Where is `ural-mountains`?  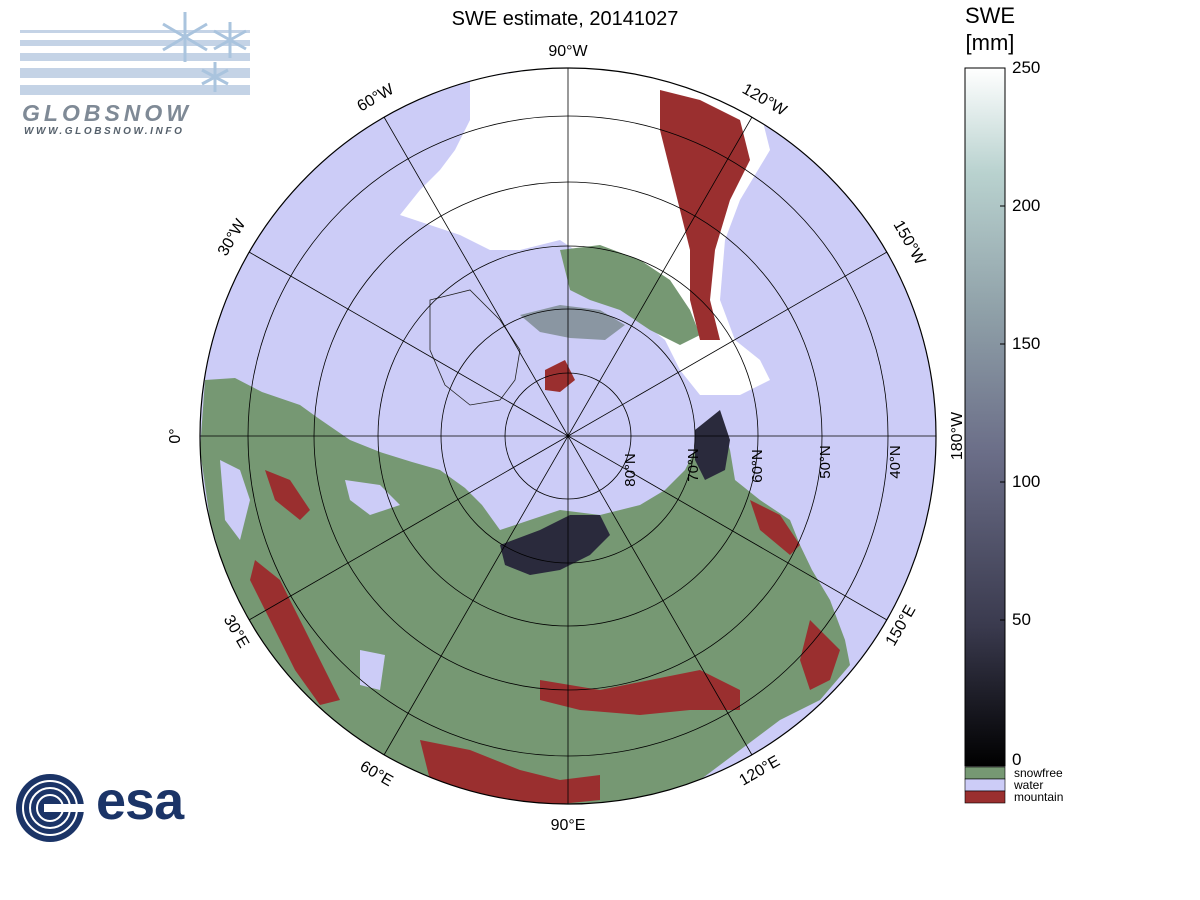 ural-mountains is located at coordinates (295, 632).